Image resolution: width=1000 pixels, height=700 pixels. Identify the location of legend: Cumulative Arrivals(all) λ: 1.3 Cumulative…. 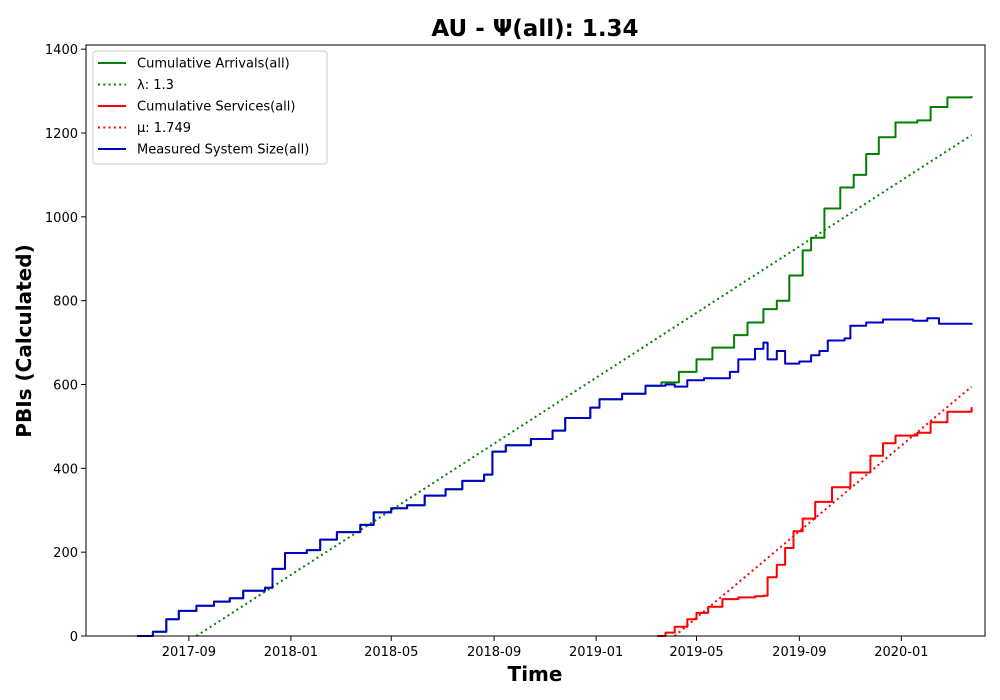
(210, 107).